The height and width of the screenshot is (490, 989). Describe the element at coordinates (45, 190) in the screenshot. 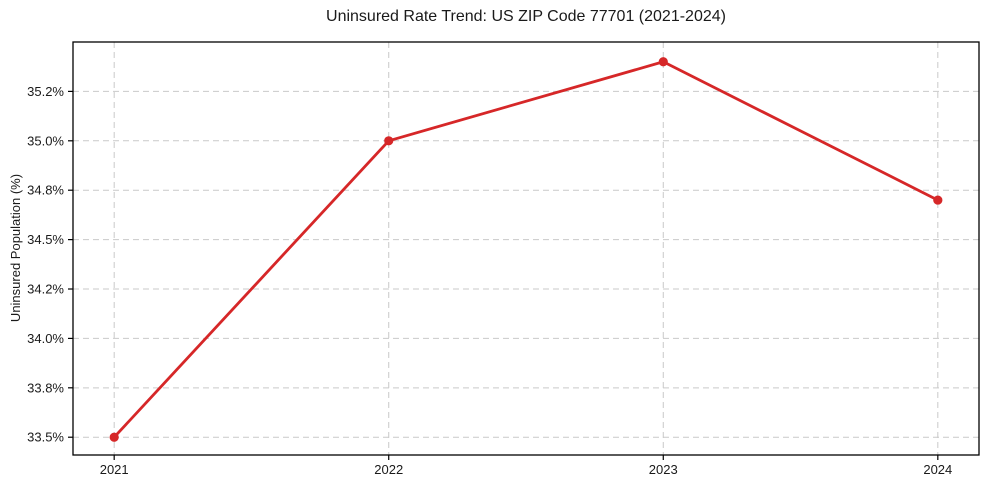

I see `y-tick-label: 34.8%` at that location.